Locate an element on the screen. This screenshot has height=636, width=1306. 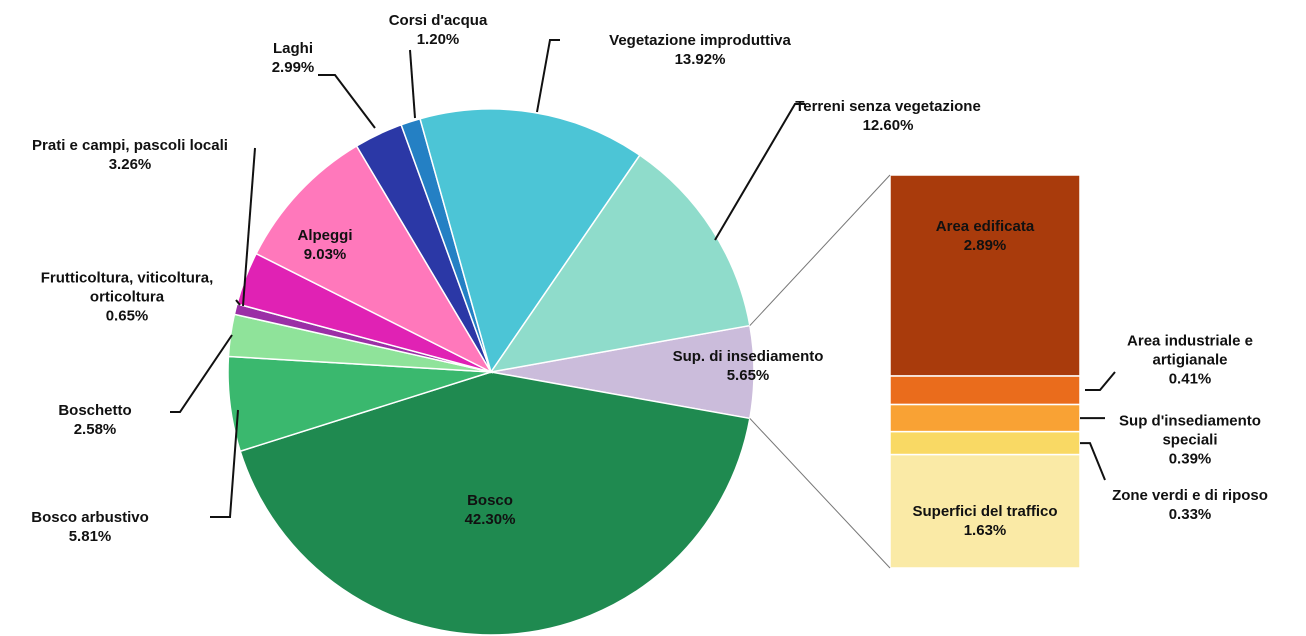
label-value: 42.30% is located at coordinates (490, 519).